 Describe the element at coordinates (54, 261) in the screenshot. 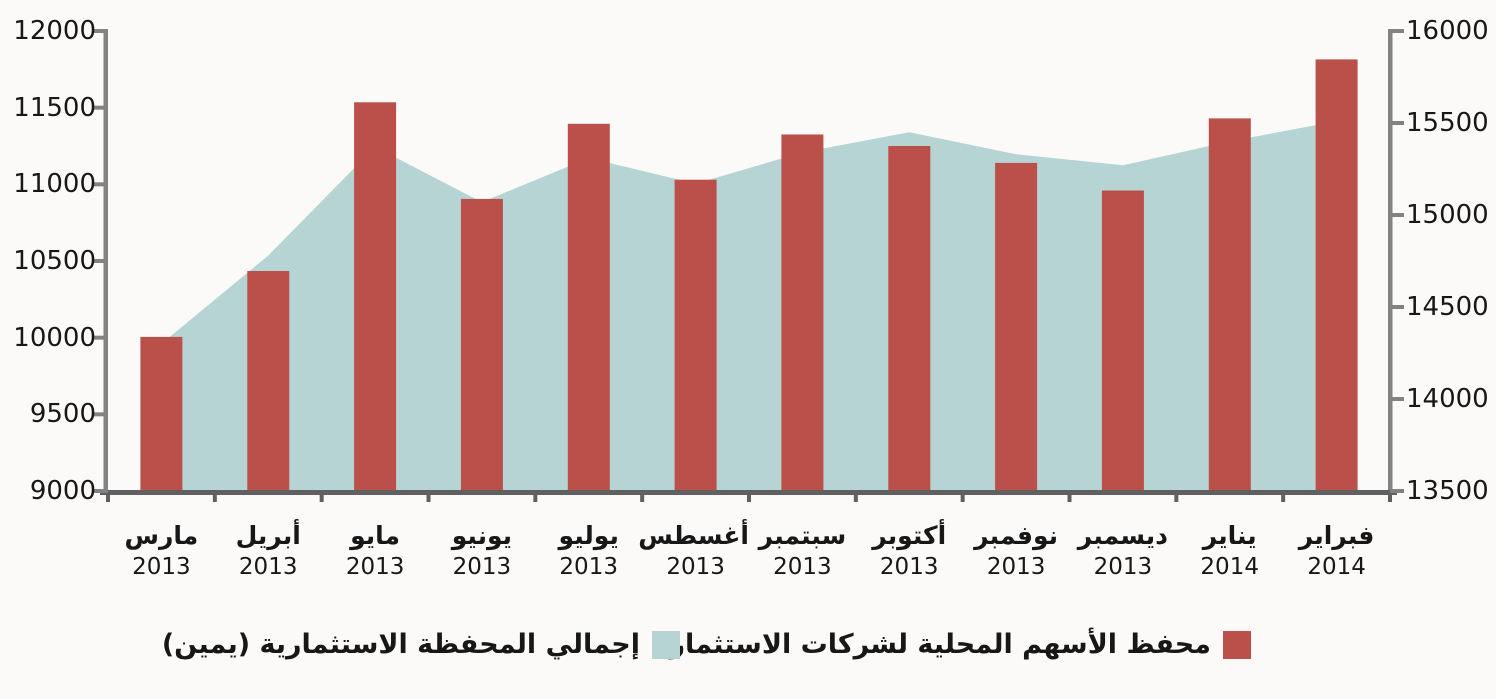

I see `left-axis-tick-label: 10500` at that location.